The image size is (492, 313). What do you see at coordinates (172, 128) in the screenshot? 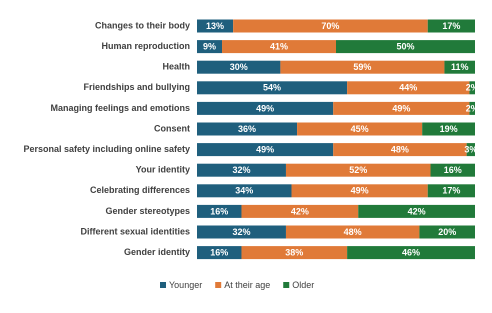
I see `category-label: Consent` at bounding box center [172, 128].